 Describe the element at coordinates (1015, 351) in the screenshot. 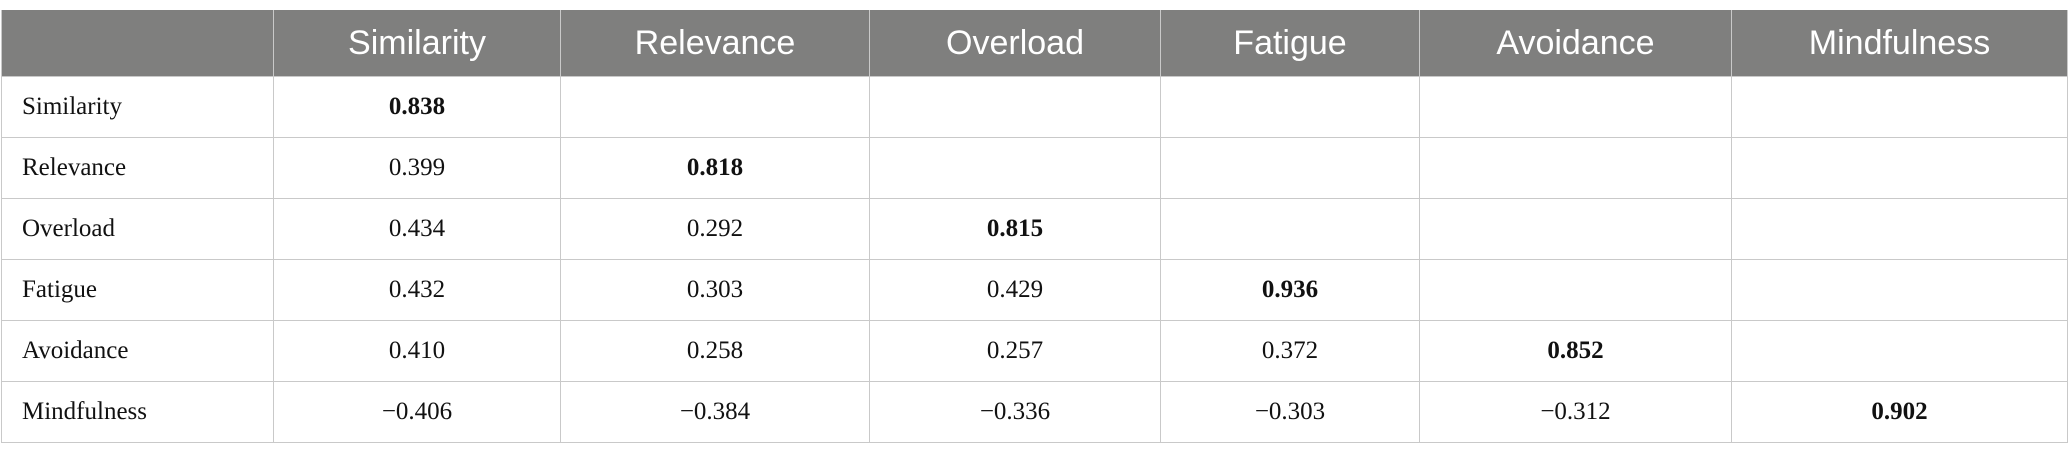

I see `cell-value: 0.257` at that location.